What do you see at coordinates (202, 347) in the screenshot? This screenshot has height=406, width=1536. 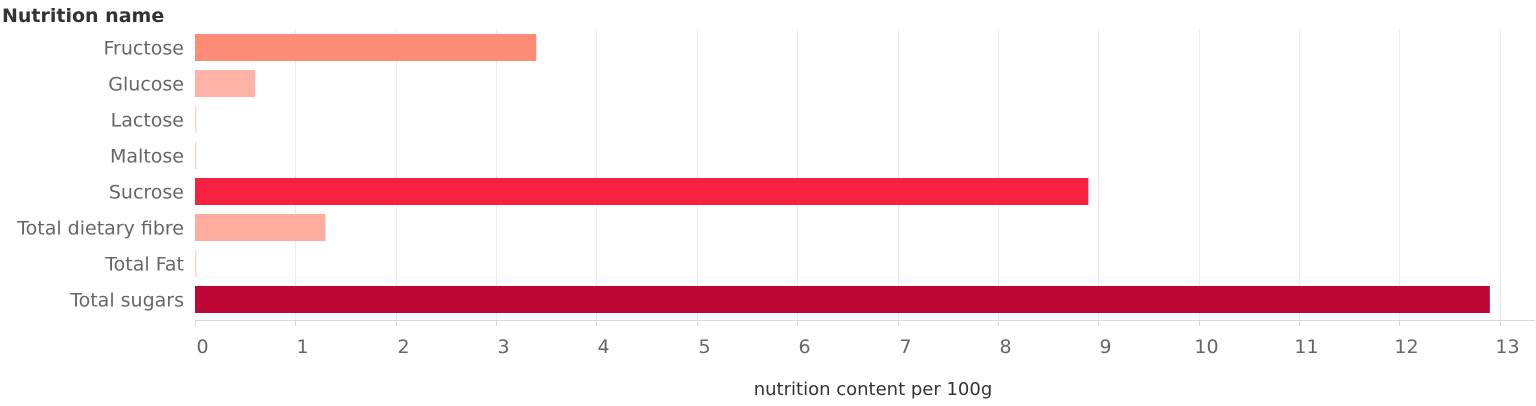 I see `x-tick-label-0: 0` at bounding box center [202, 347].